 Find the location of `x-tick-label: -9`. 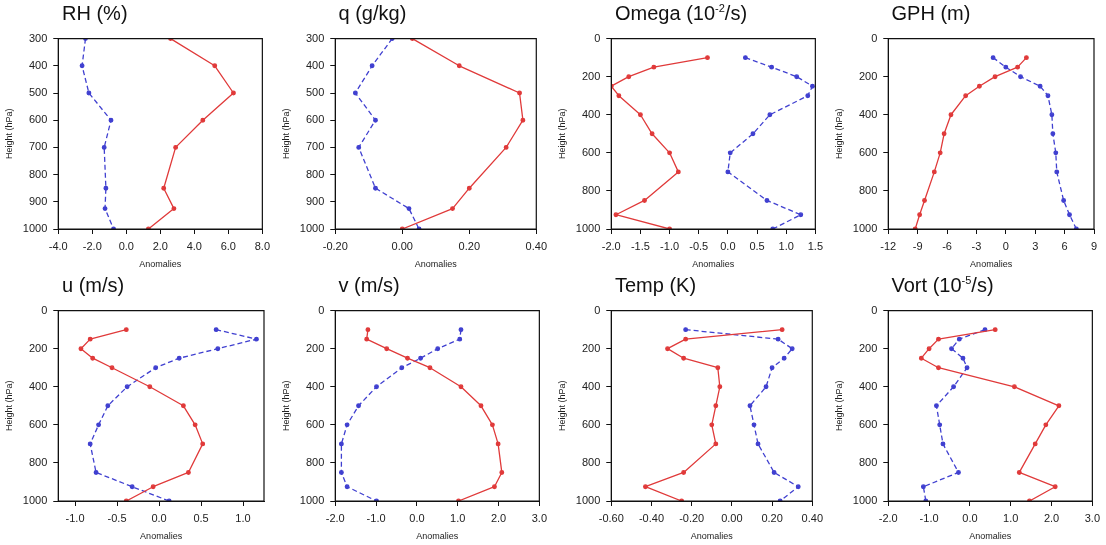

x-tick-label: -9 is located at coordinates (917, 245).